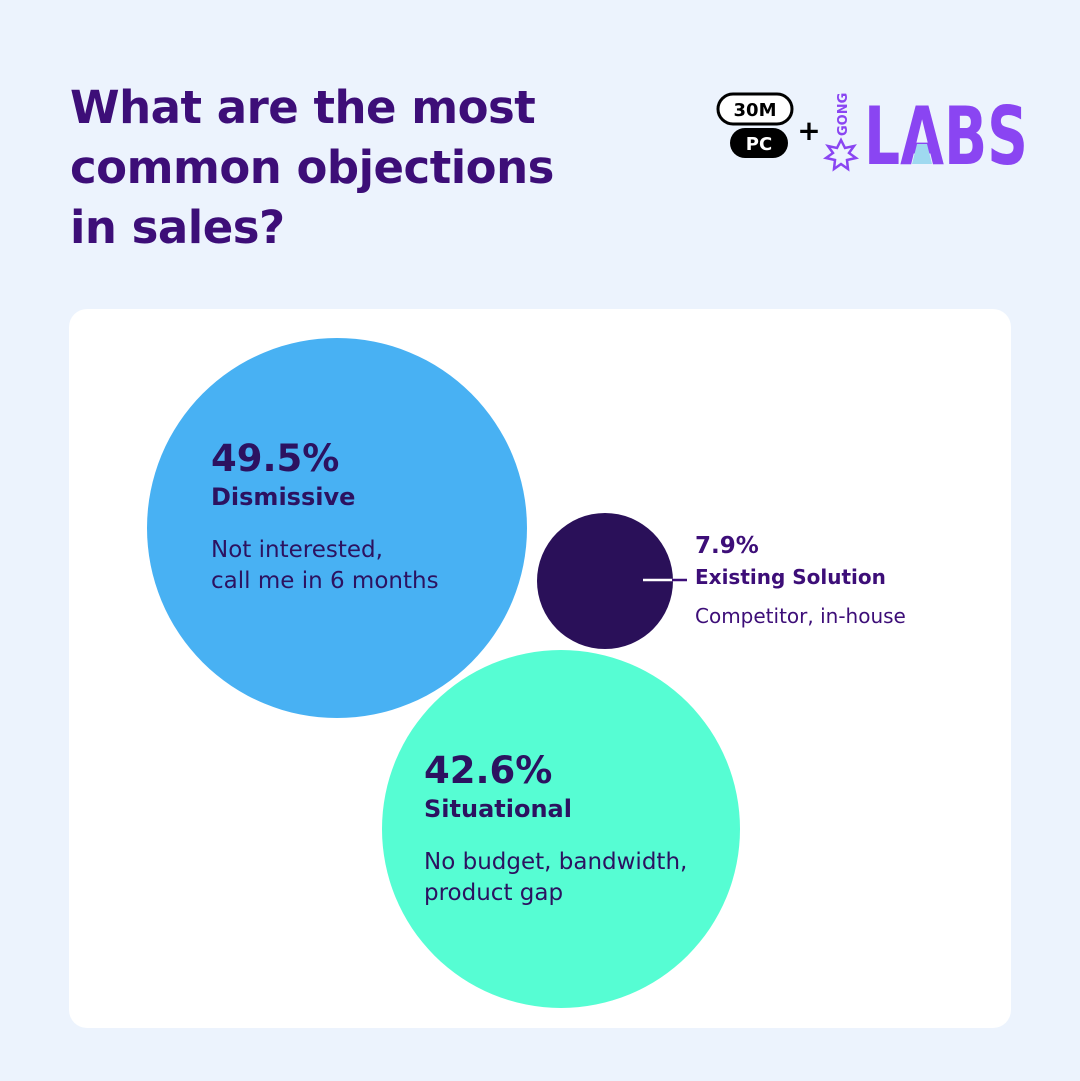 The height and width of the screenshot is (1081, 1080). What do you see at coordinates (325, 581) in the screenshot?
I see `dismissive-description-line-2: call me in 6 months` at bounding box center [325, 581].